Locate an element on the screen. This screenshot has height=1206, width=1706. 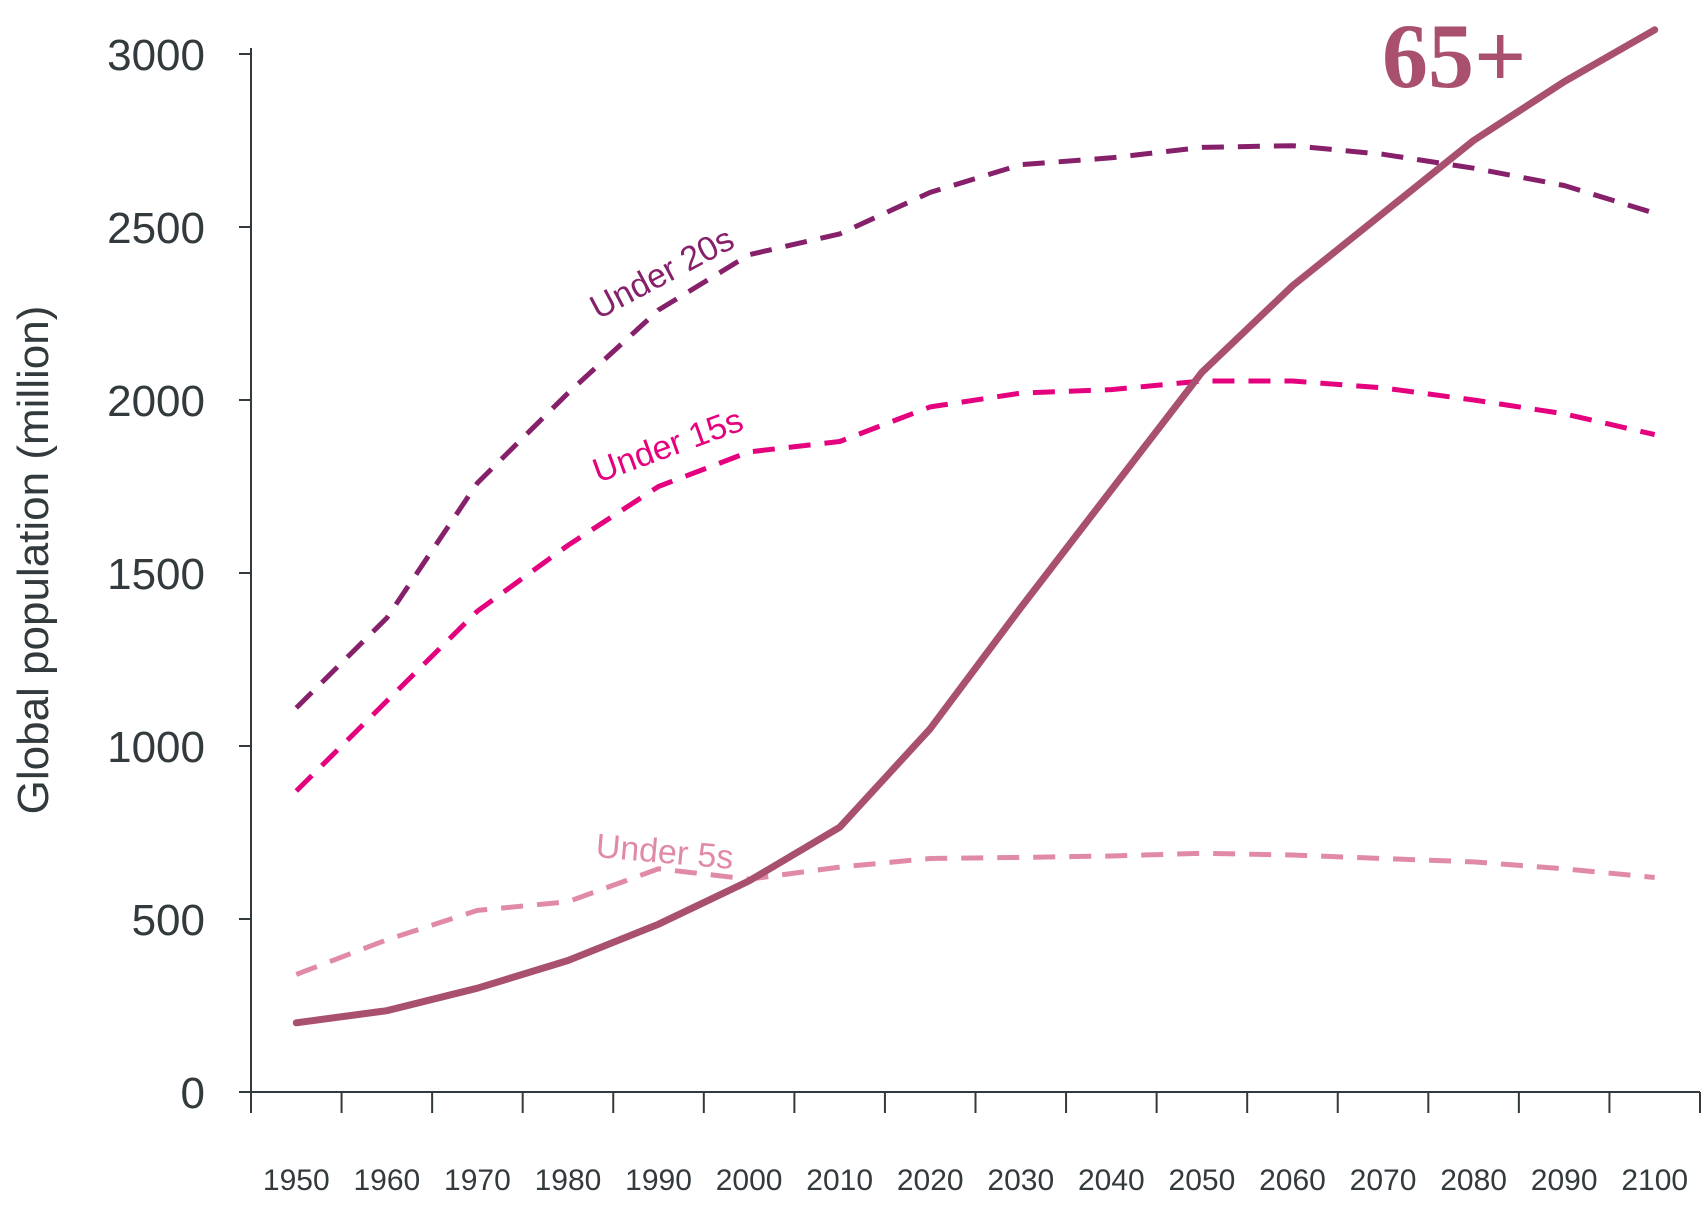
x-tick-label: 2030 is located at coordinates (1020, 1180).